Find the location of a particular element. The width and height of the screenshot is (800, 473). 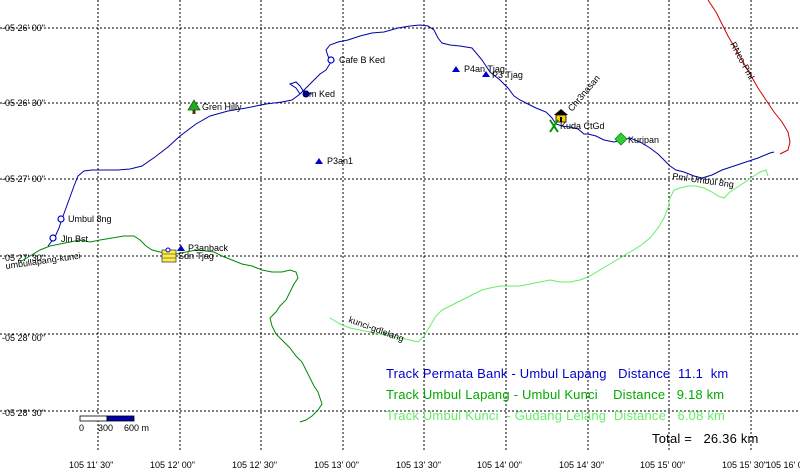

lat-label: -05 28' 00" is located at coordinates (23, 338).